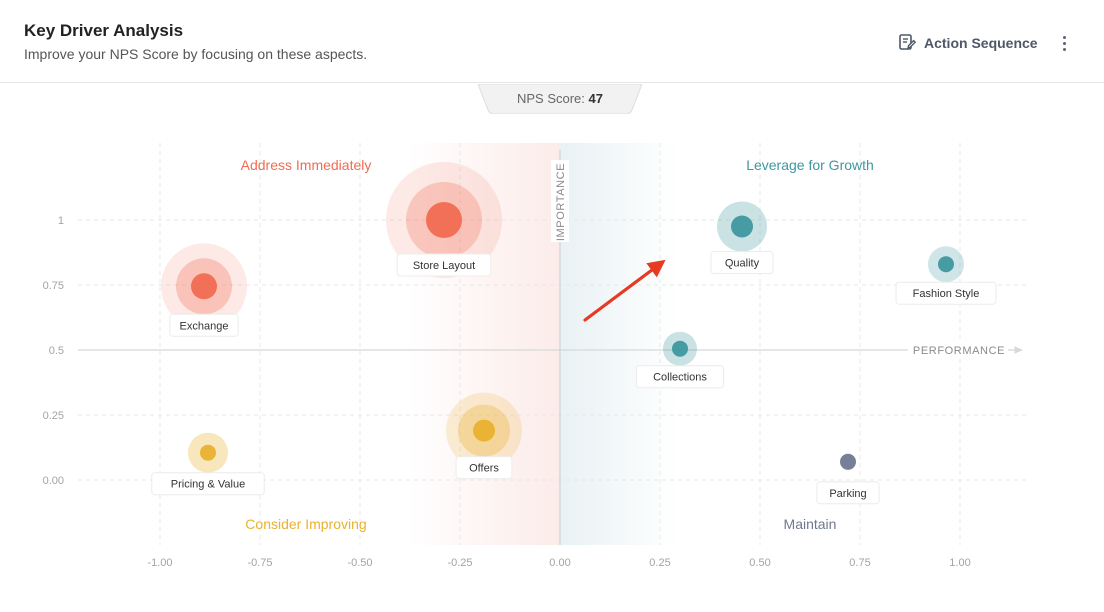 This screenshot has width=1104, height=612. What do you see at coordinates (981, 43) in the screenshot?
I see `action-sequence-label: Action Sequence` at bounding box center [981, 43].